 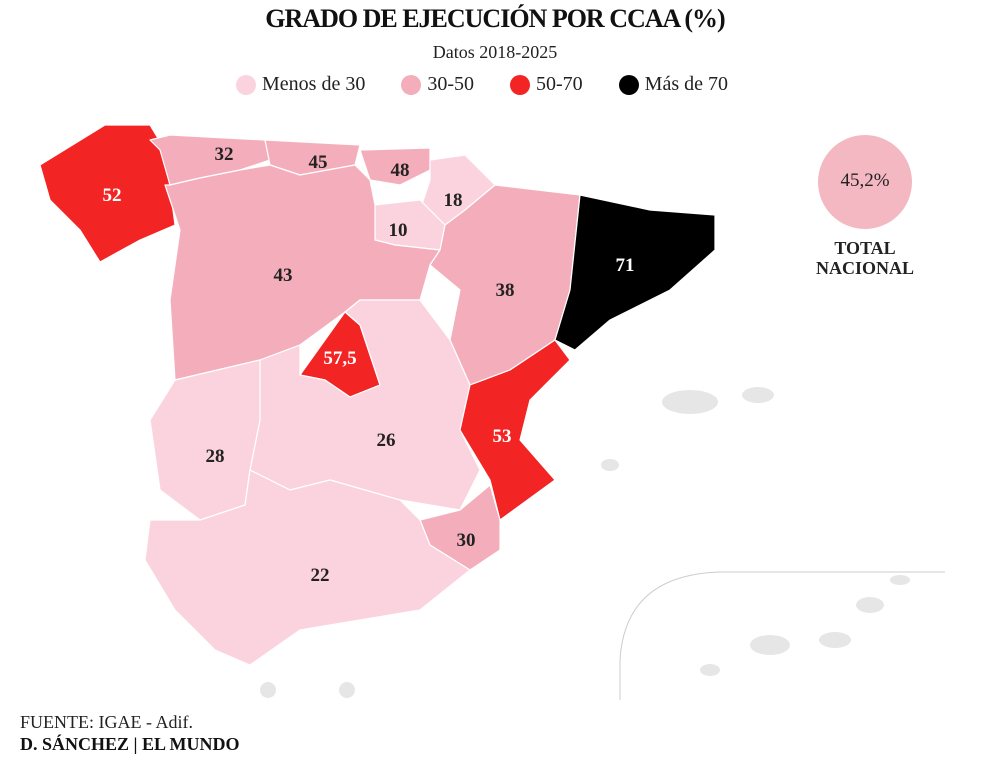 I want to click on credit: D. SÁNCHEZ | EL MUNDO, so click(x=130, y=744).